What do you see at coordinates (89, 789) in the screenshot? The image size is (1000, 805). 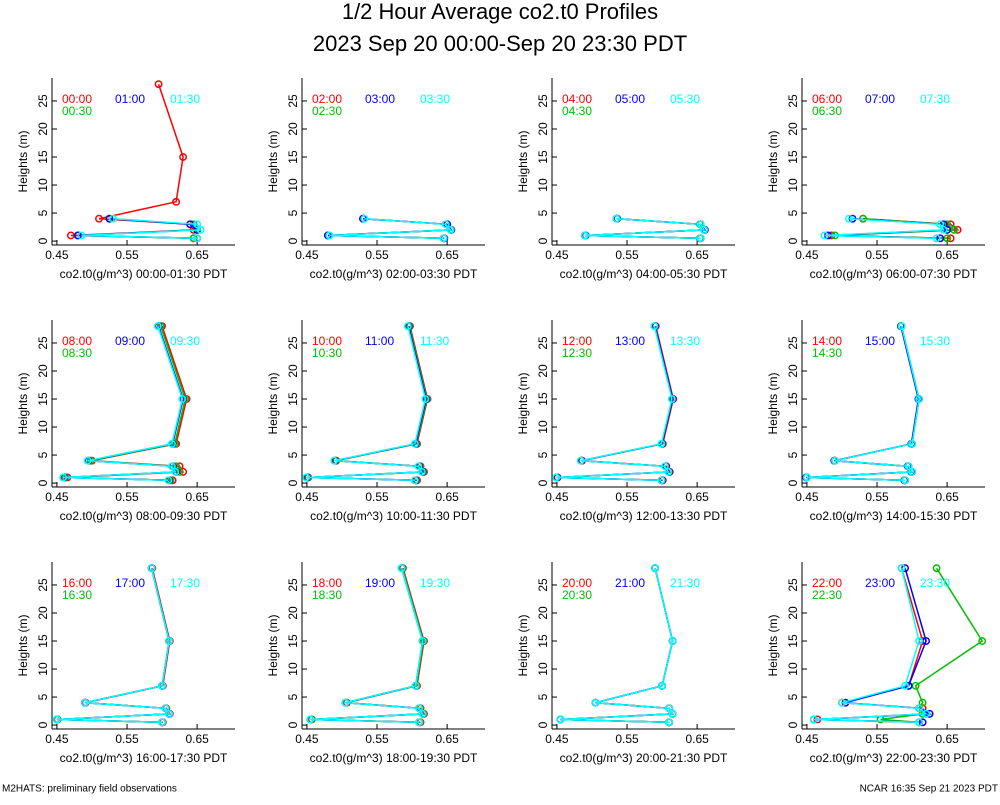 I see `footer-left: M2HATS: preliminary field observations` at bounding box center [89, 789].